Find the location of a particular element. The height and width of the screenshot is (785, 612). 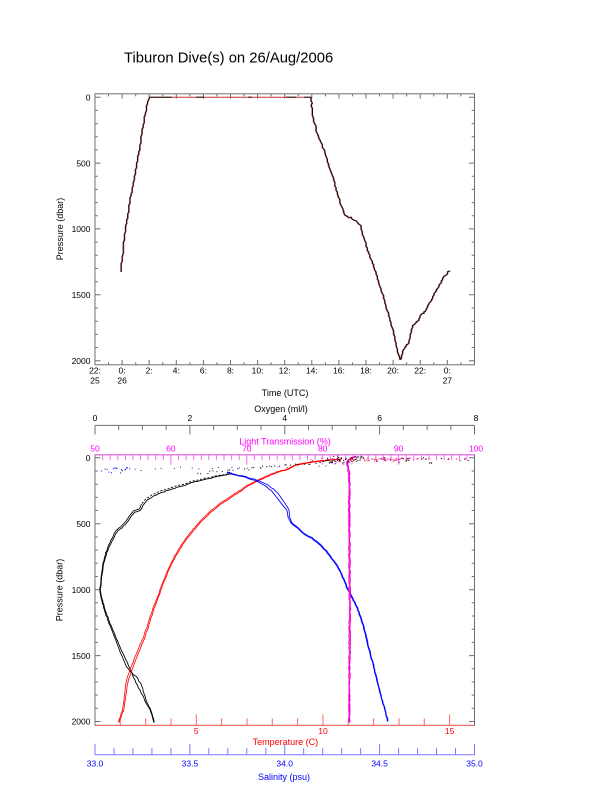

svg-text: 90 is located at coordinates (399, 449).